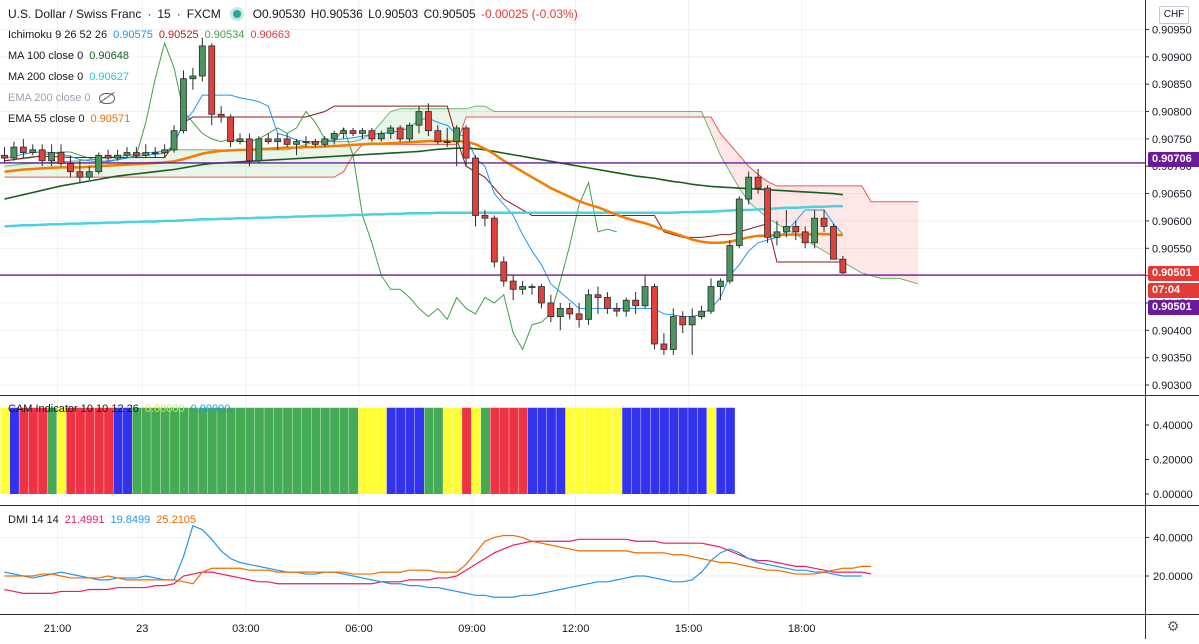  Describe the element at coordinates (68, 77) in the screenshot. I see `indicator-legend: MA 200 close 0 0.90627` at that location.